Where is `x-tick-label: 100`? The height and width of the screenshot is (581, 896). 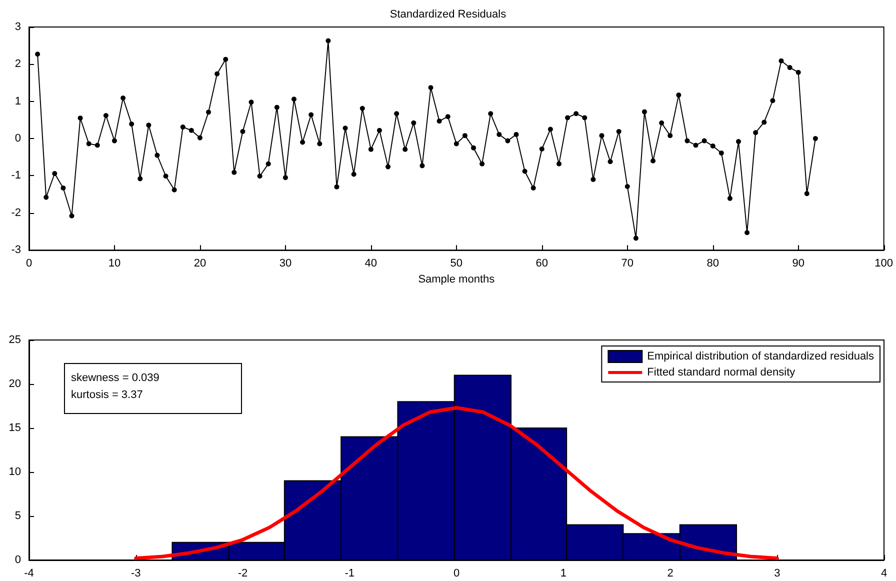
x-tick-label: 100 is located at coordinates (884, 264).